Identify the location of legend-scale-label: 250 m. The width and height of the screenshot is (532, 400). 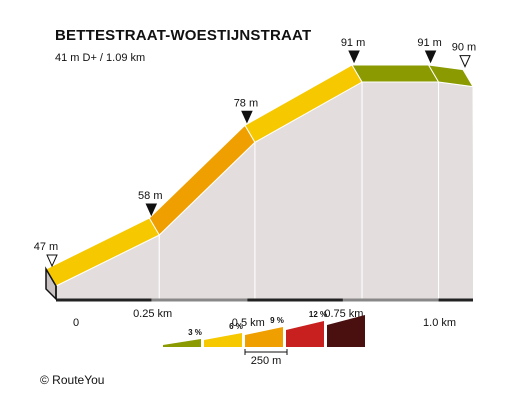
(266, 361).